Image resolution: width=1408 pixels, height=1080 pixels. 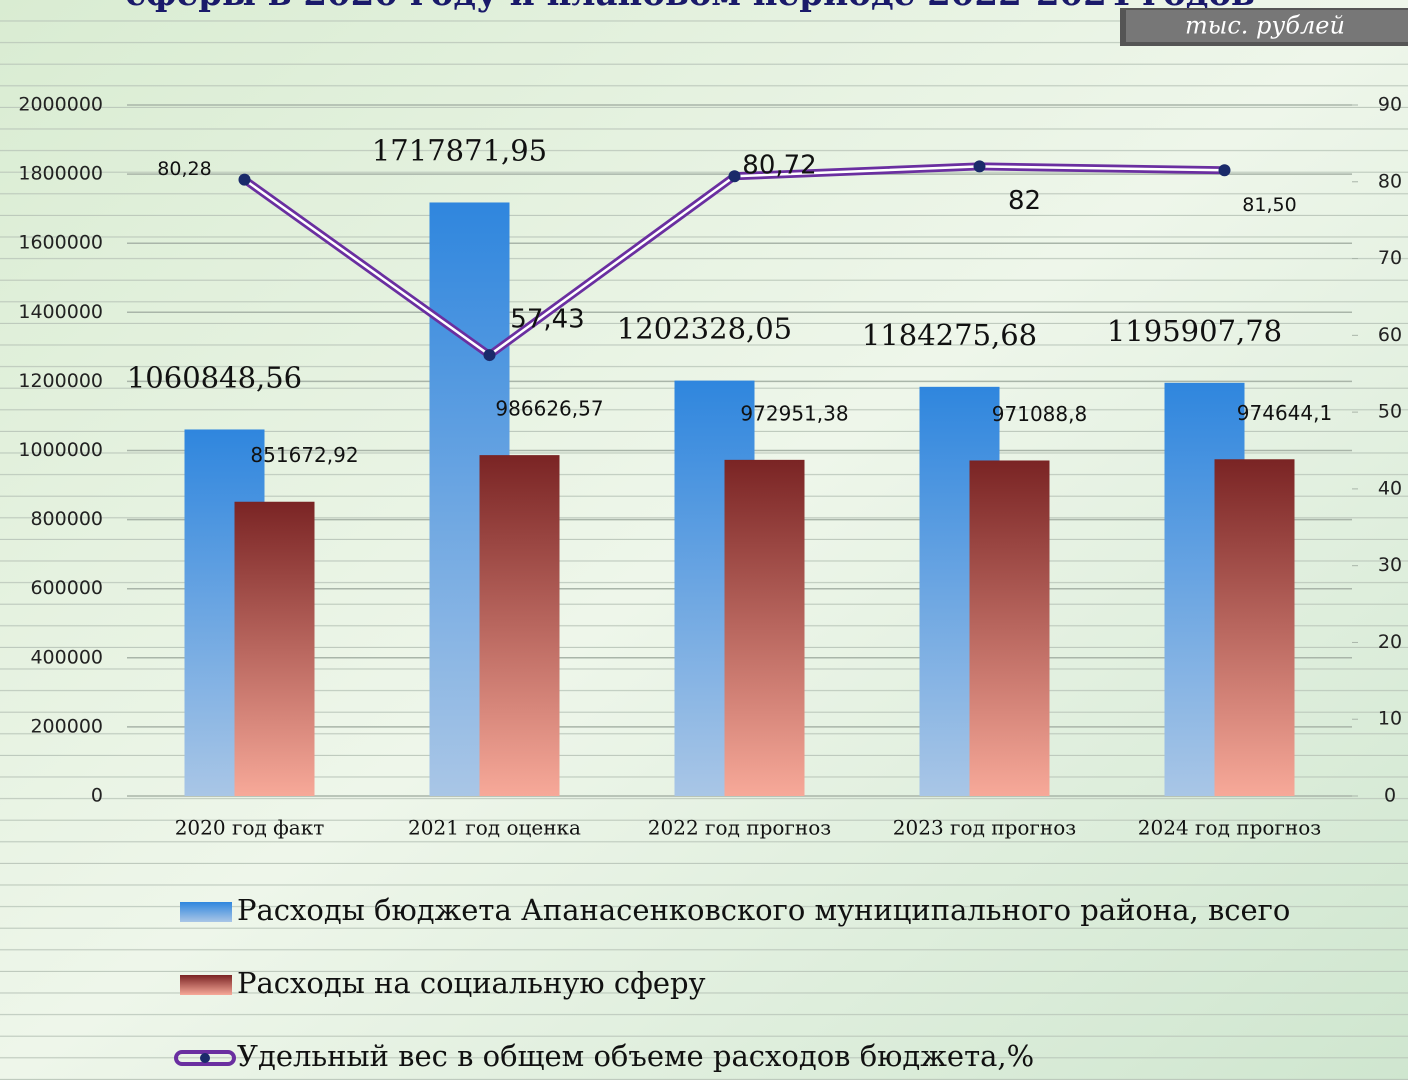 What do you see at coordinates (549, 409) in the screenshot?
I see `data-label: 986626,57` at bounding box center [549, 409].